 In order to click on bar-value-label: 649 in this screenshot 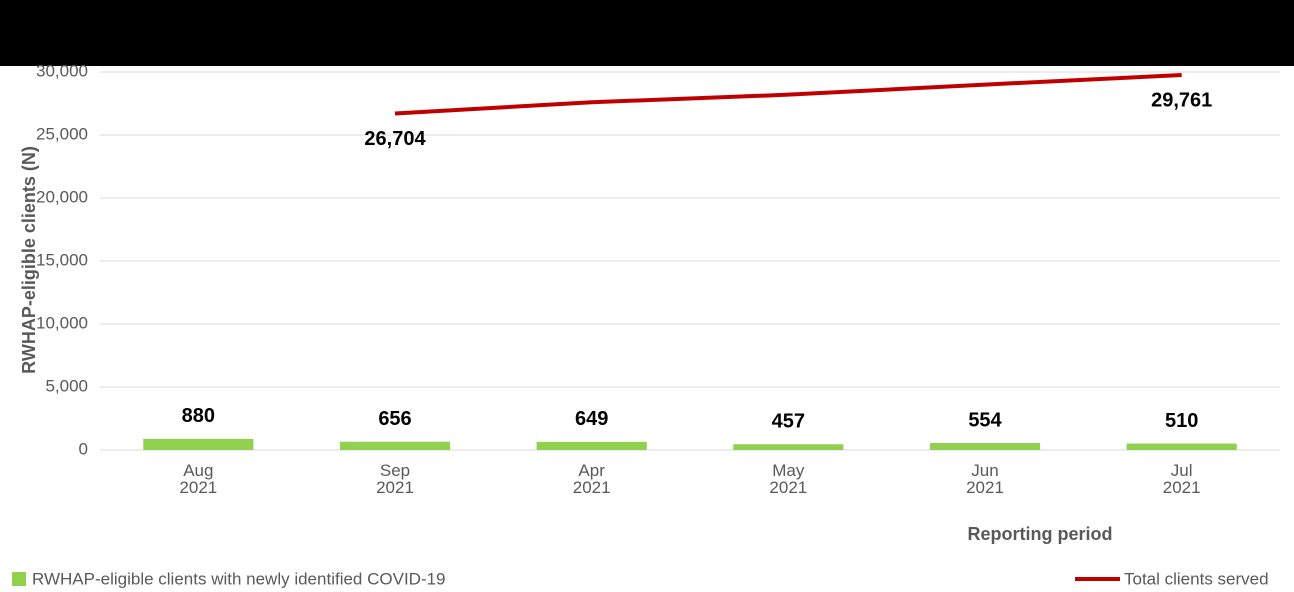, I will do `click(591, 419)`.